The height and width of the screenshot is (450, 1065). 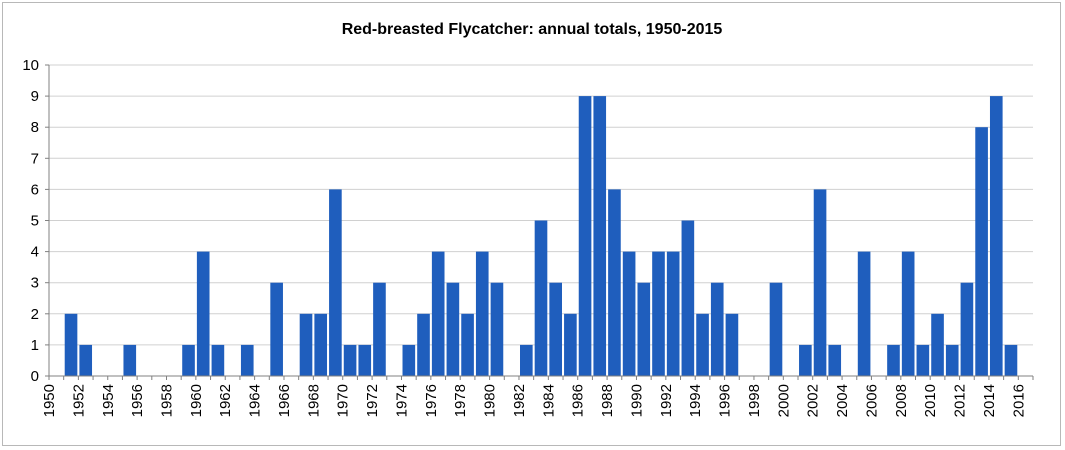 What do you see at coordinates (401, 400) in the screenshot?
I see `x-tick-label: 1974` at bounding box center [401, 400].